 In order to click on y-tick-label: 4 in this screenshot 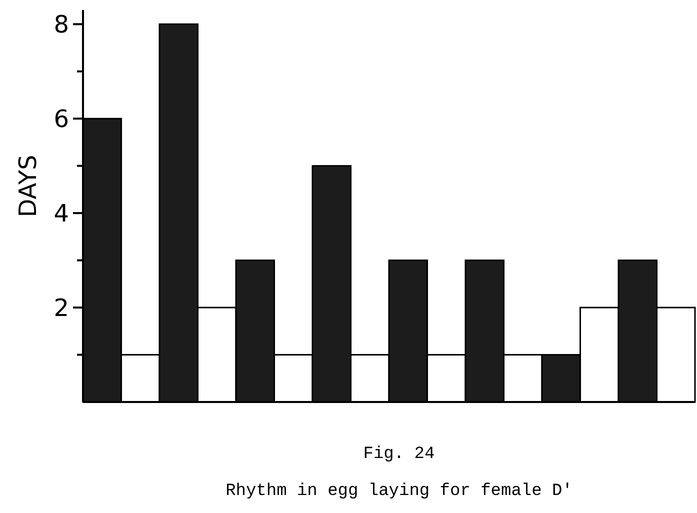, I will do `click(61, 213)`.